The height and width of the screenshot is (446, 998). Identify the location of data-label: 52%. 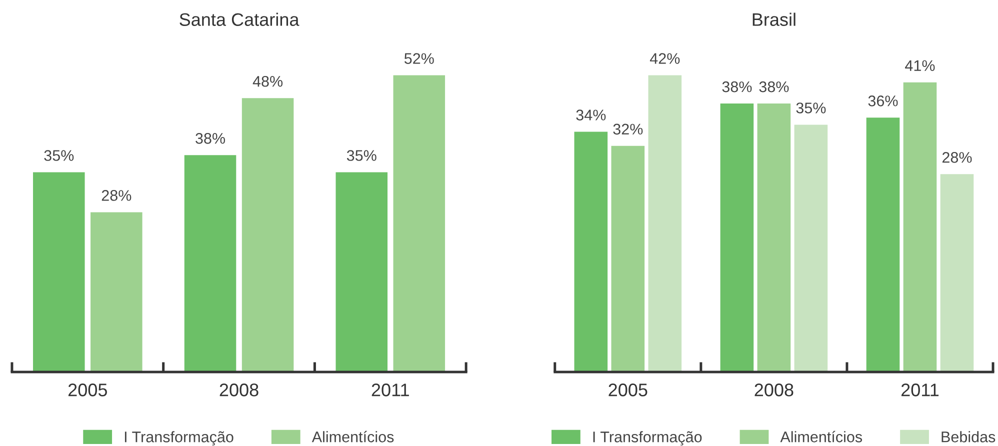
(419, 58).